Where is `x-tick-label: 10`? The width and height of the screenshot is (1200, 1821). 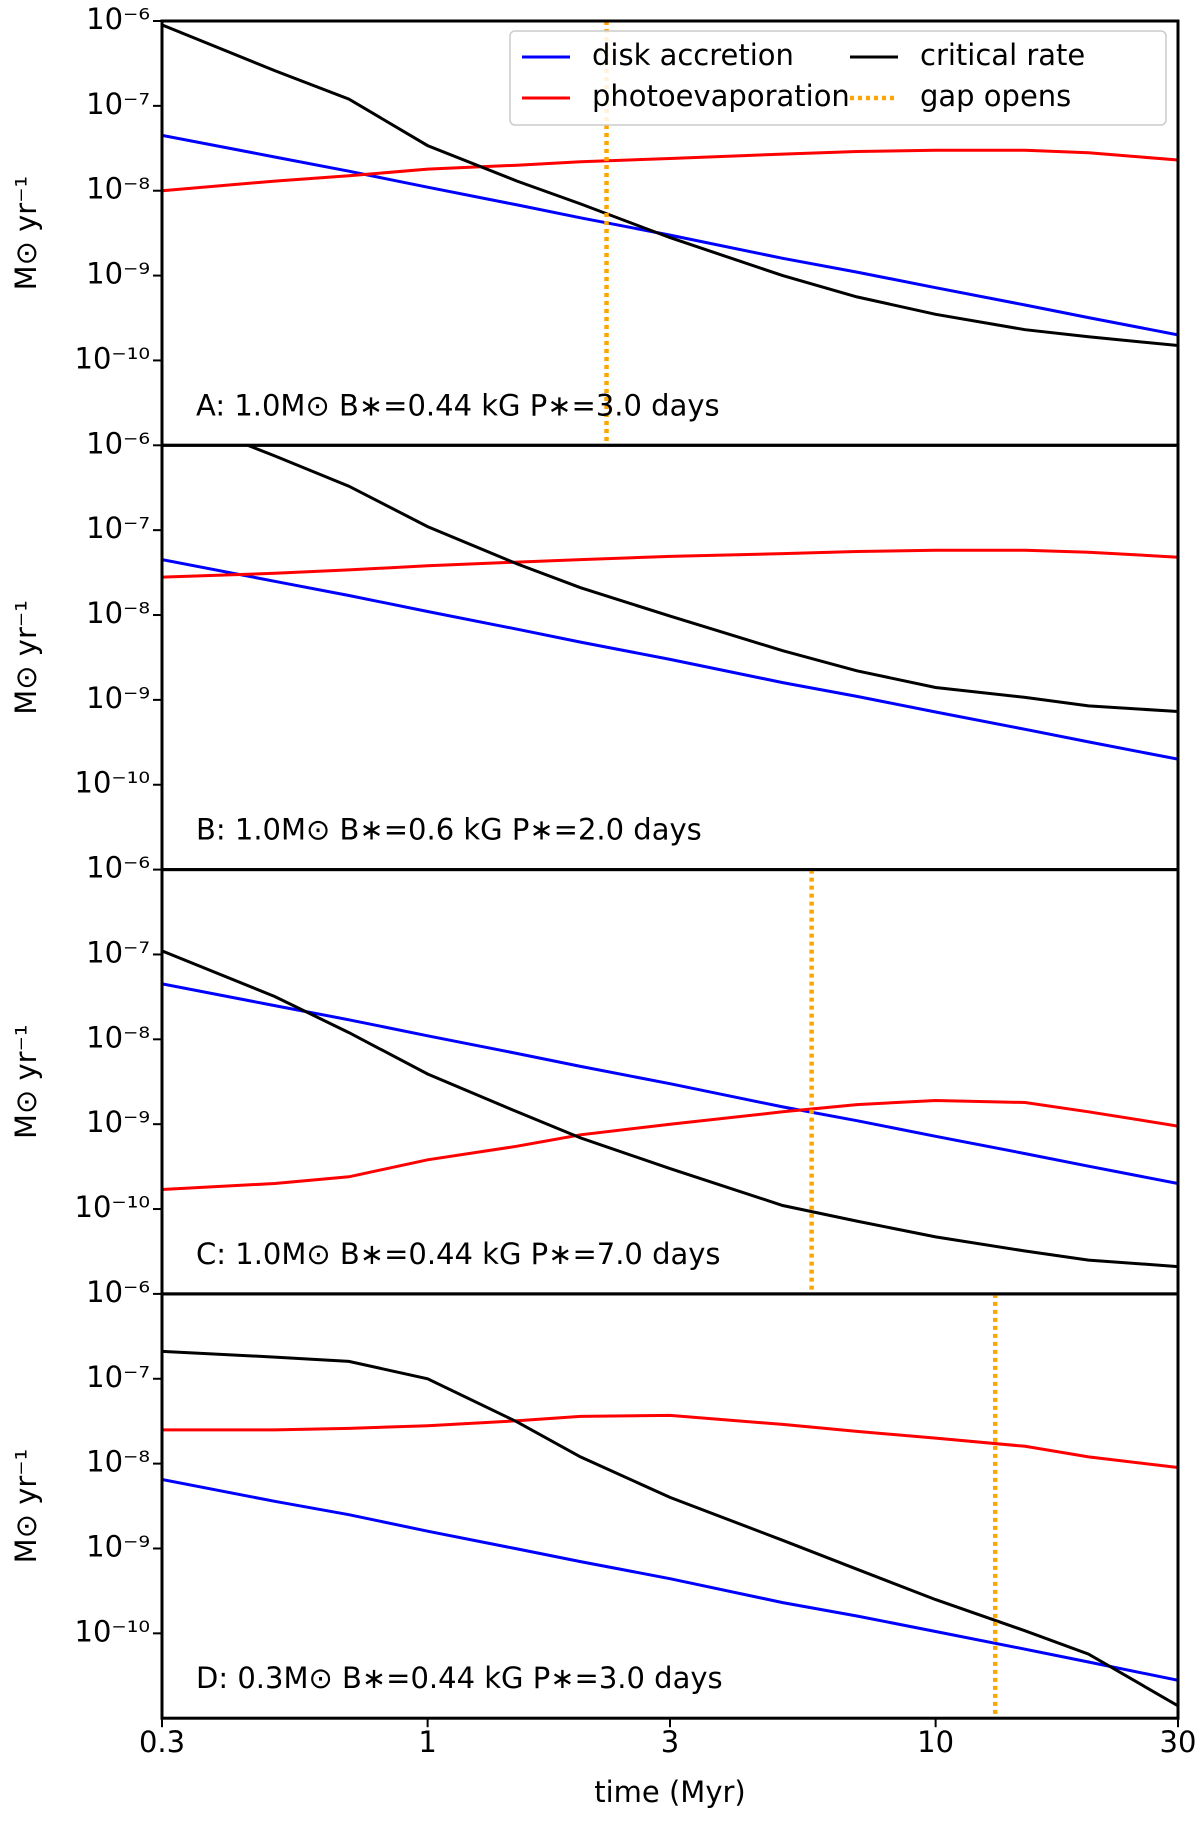
x-tick-label: 10 is located at coordinates (935, 1742).